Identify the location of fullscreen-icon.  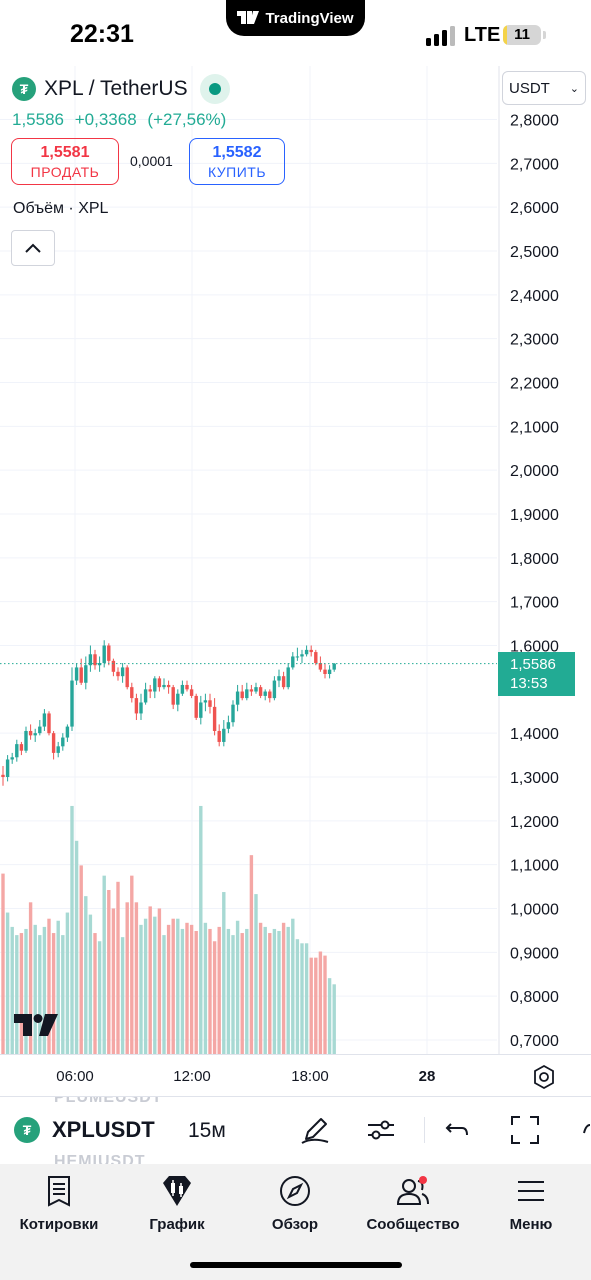
(525, 1130).